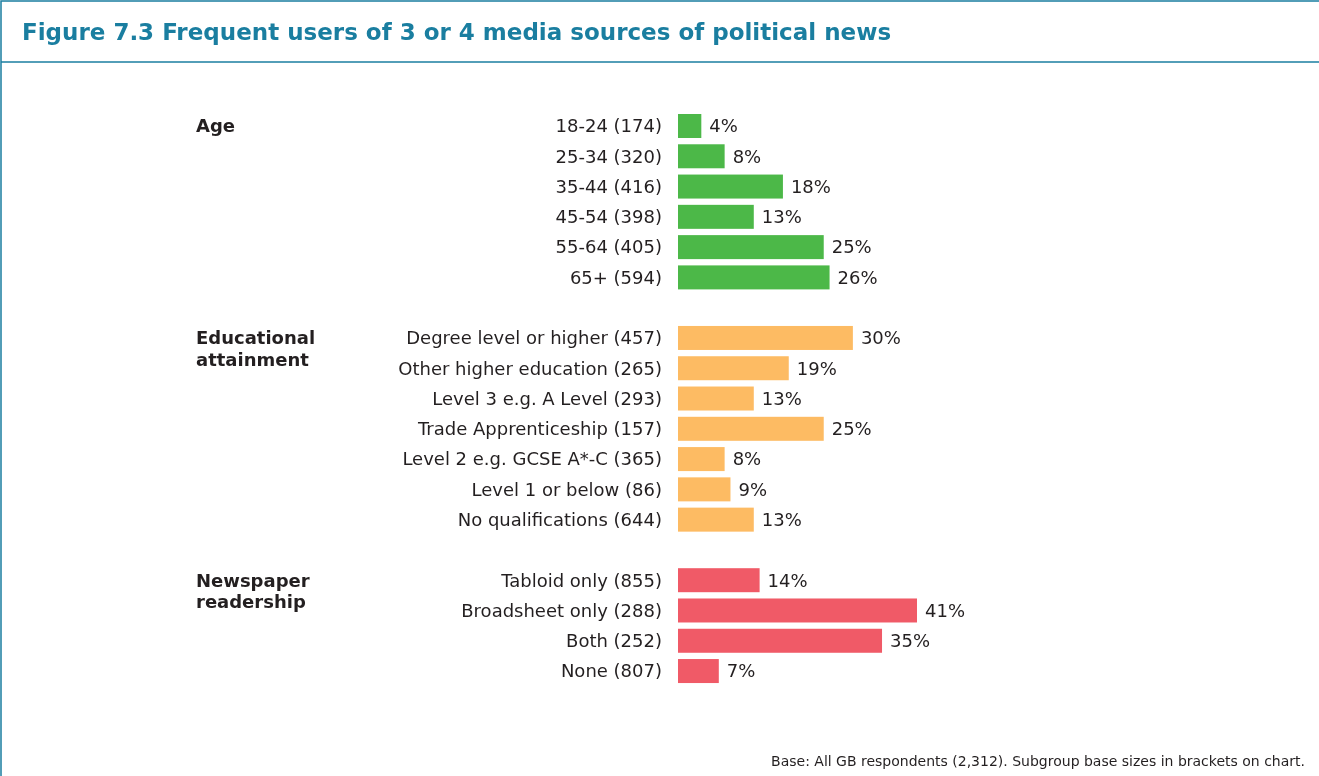  I want to click on data-label: 35%, so click(910, 641).